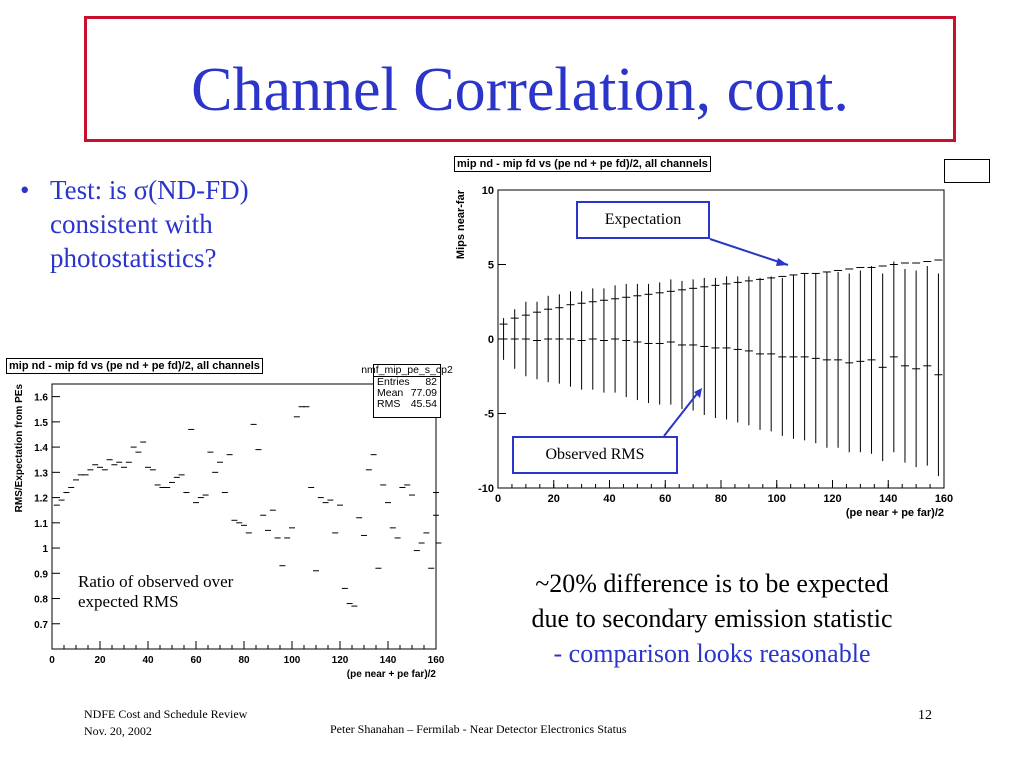  Describe the element at coordinates (393, 382) in the screenshot. I see `stats-label: Entries` at that location.